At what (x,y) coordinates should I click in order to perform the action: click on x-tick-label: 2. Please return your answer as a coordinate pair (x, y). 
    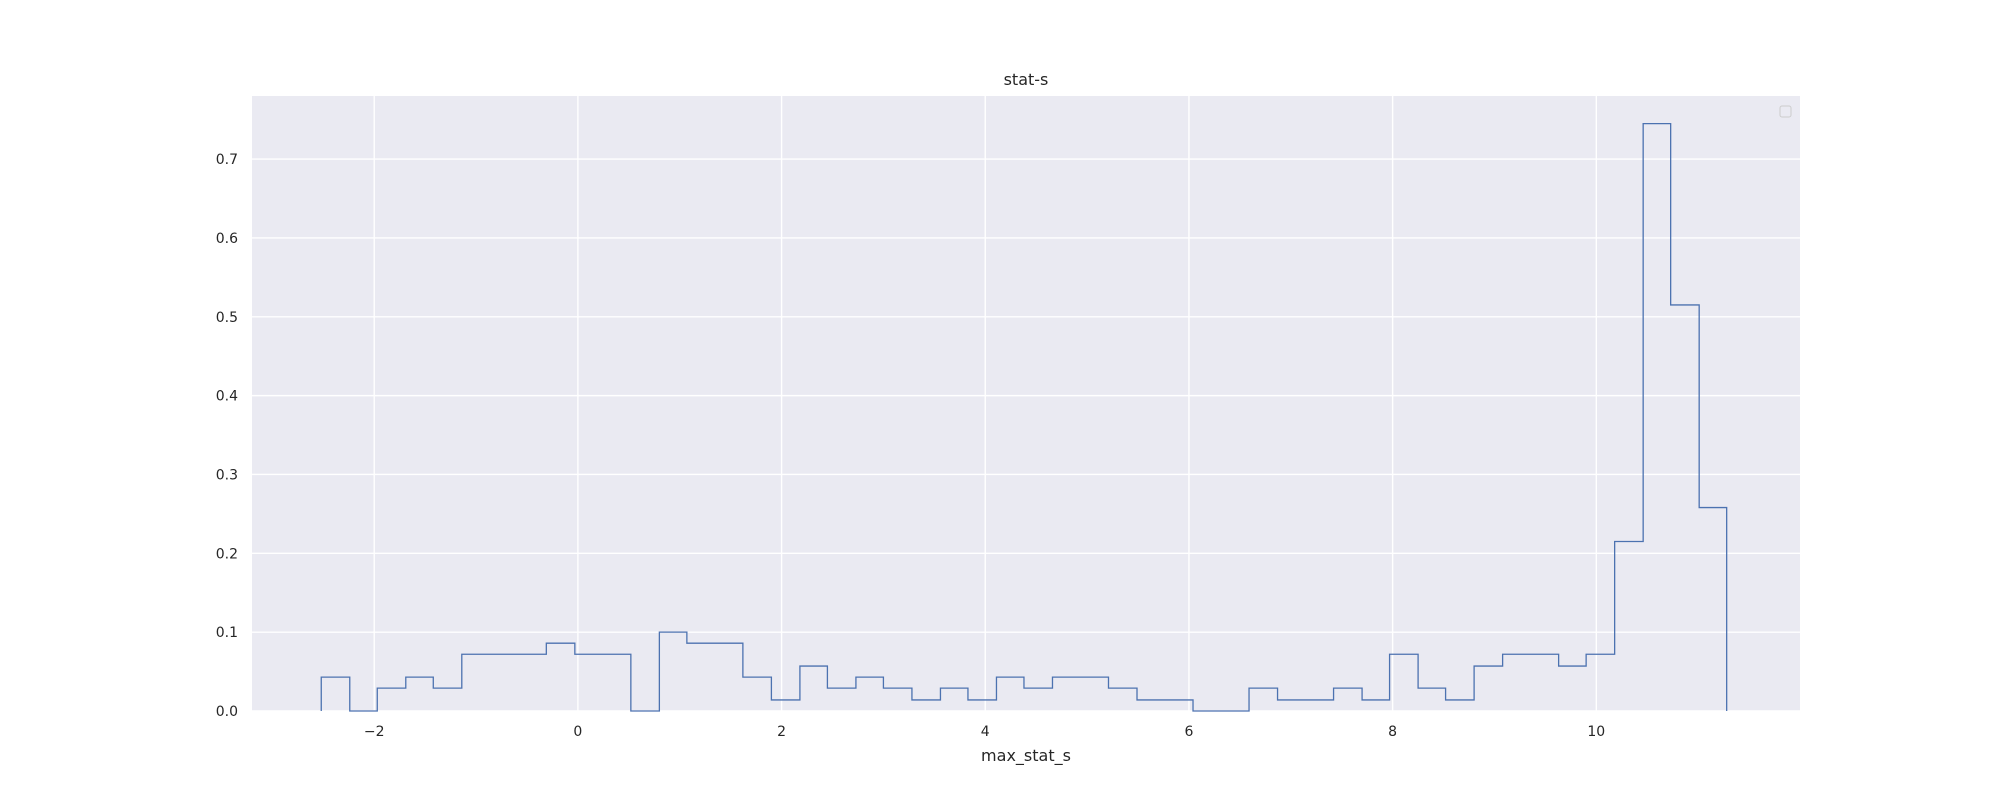
    Looking at the image, I should click on (781, 732).